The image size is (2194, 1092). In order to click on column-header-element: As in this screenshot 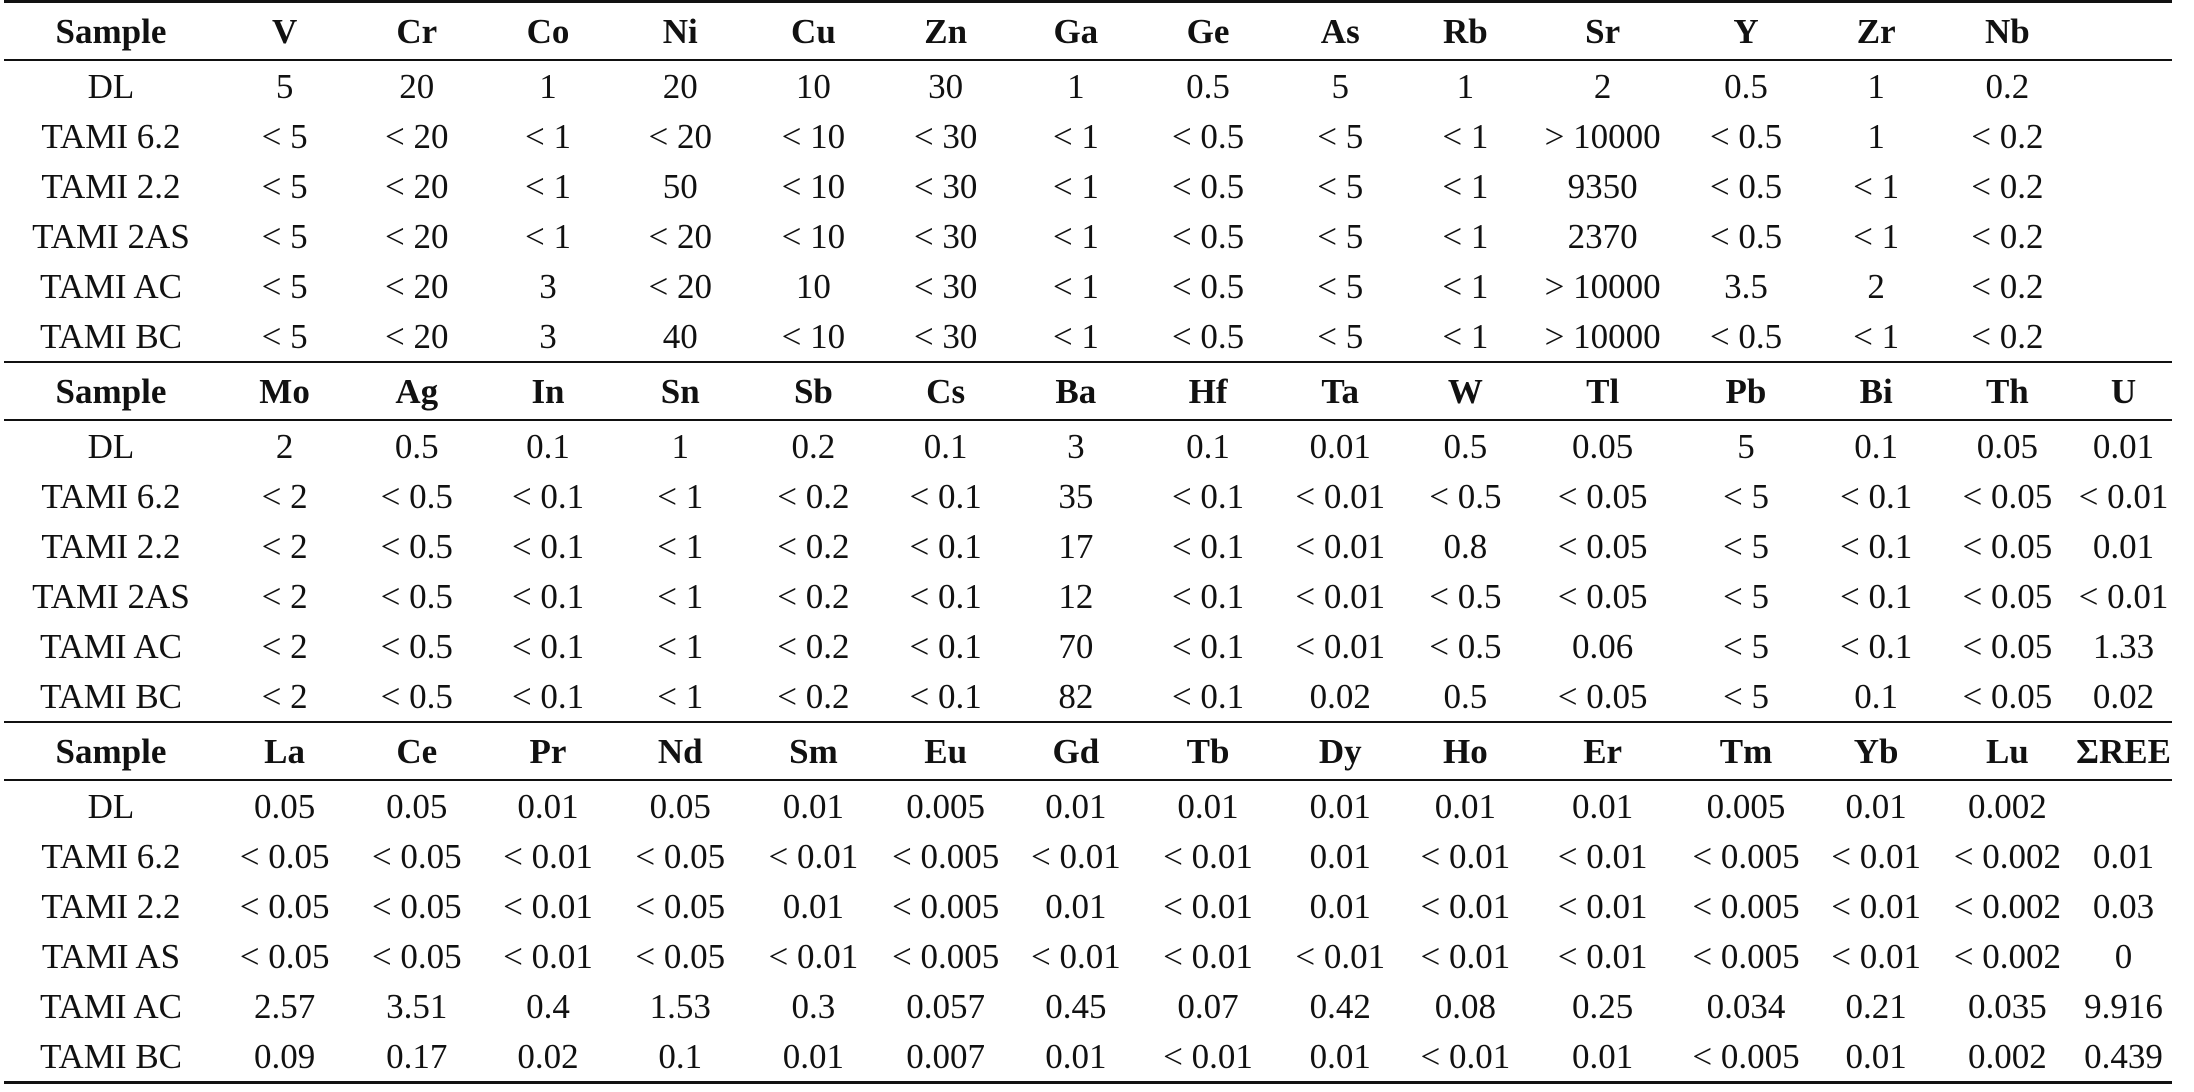, I will do `click(1340, 30)`.